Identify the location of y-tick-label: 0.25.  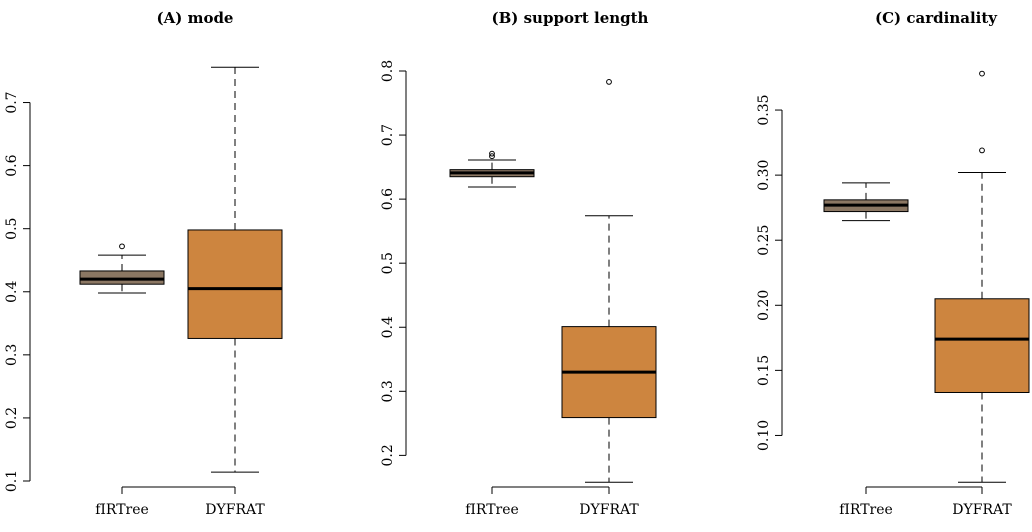
(764, 240).